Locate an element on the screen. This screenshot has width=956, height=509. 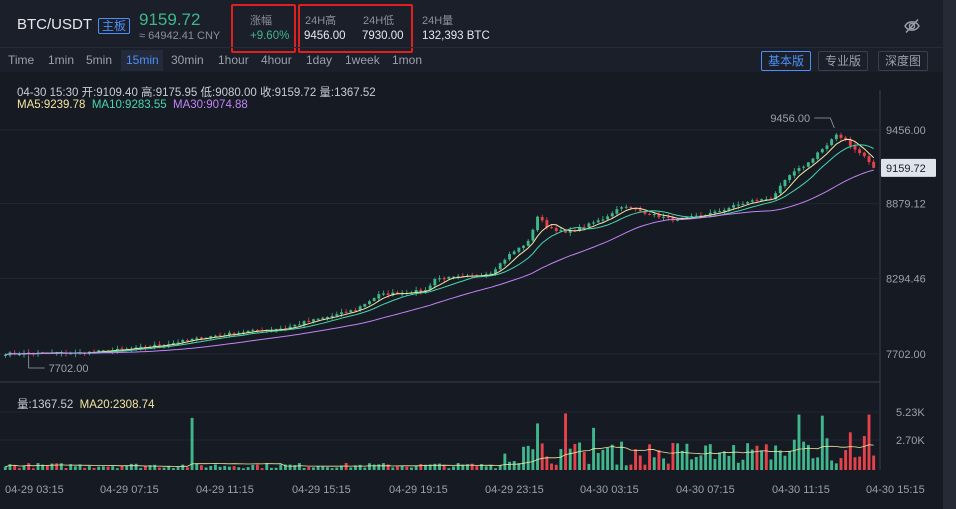
timeframe-5min: 5min is located at coordinates (99, 60).